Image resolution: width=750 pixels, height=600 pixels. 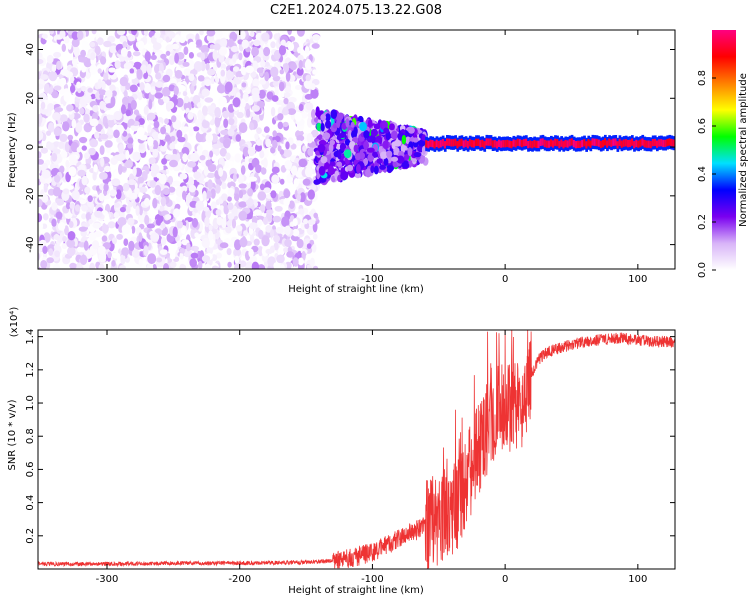 I want to click on spectrogram-xlabel: Height of straight line (km), so click(x=356, y=289).